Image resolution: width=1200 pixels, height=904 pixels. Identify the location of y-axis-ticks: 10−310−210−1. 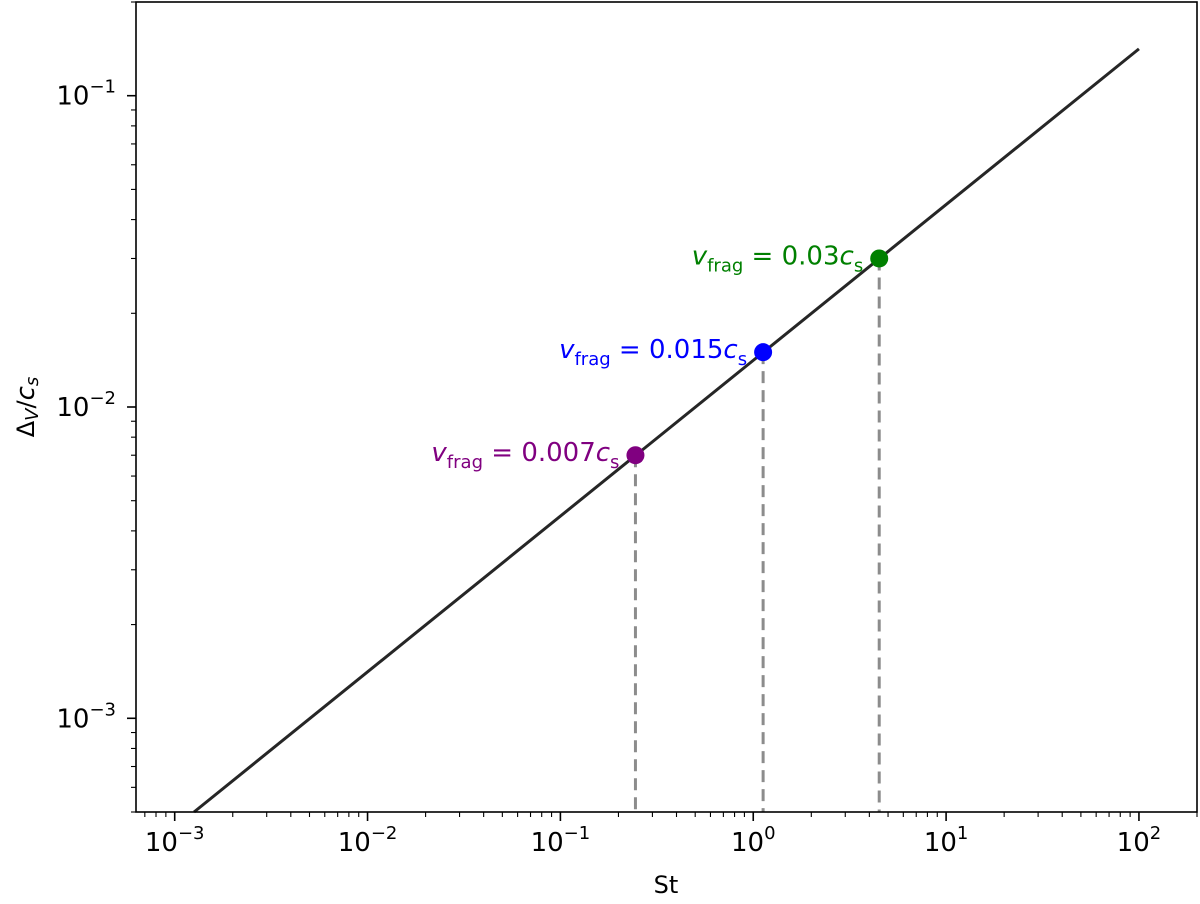
(96, 407).